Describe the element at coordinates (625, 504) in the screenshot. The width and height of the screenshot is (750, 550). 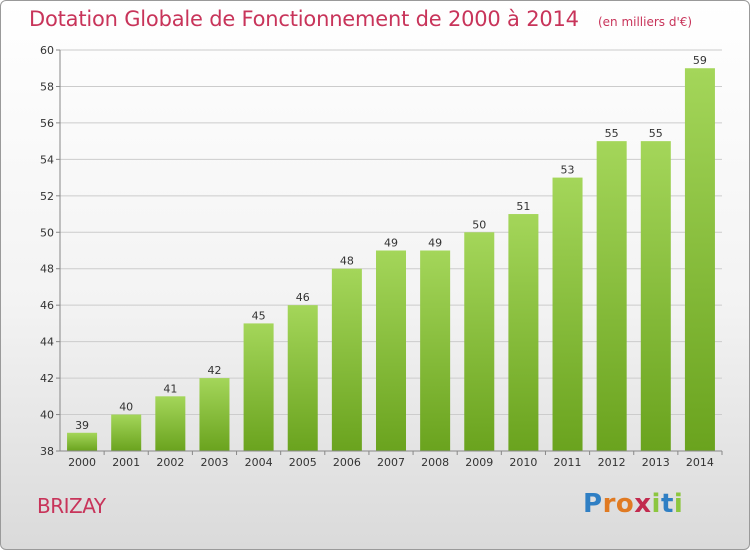
I see `logo-letter: o` at that location.